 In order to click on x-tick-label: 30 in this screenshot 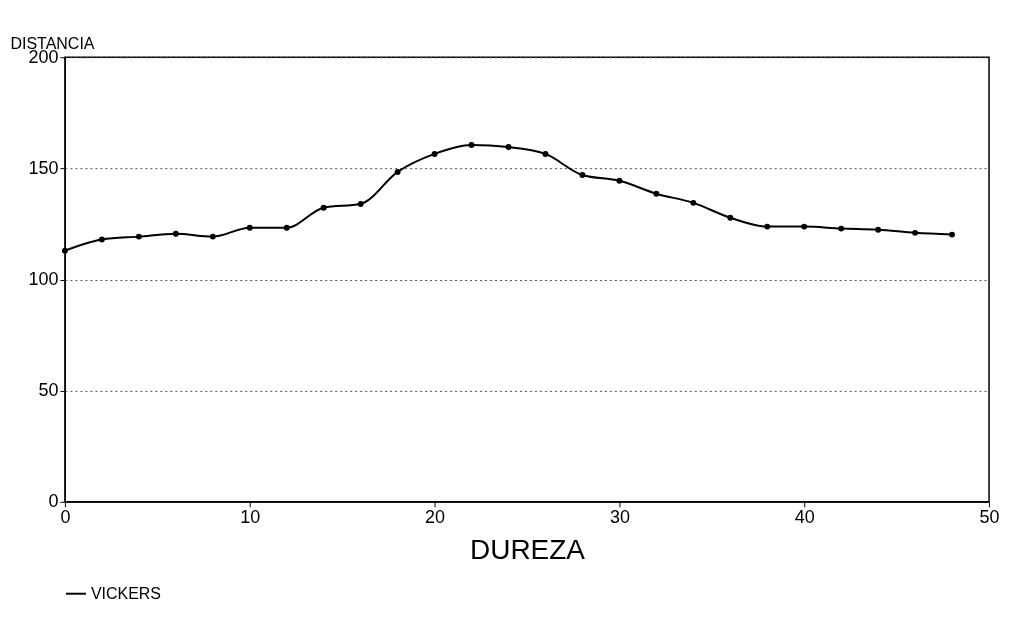, I will do `click(619, 517)`.